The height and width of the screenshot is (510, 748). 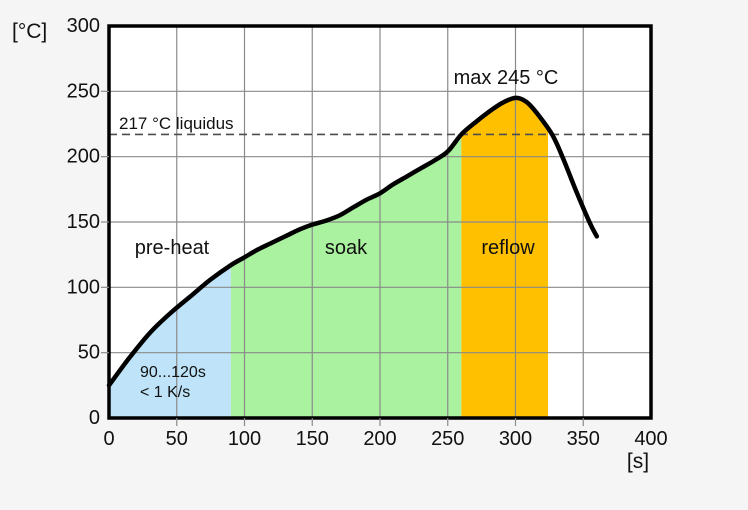 I want to click on x-tick-label: 200, so click(x=379, y=439).